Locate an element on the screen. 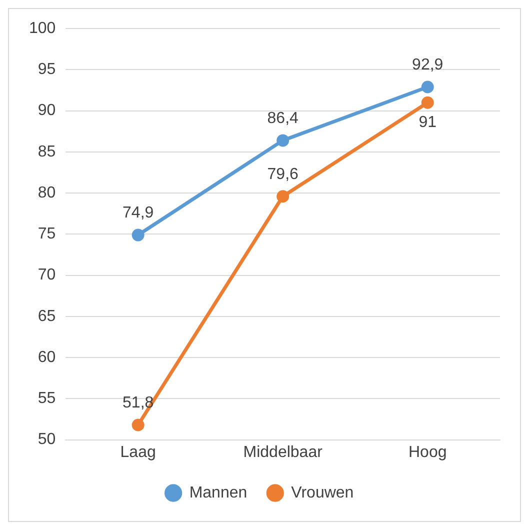 Image resolution: width=529 pixels, height=530 pixels. y-tick-label: 75 is located at coordinates (47, 234).